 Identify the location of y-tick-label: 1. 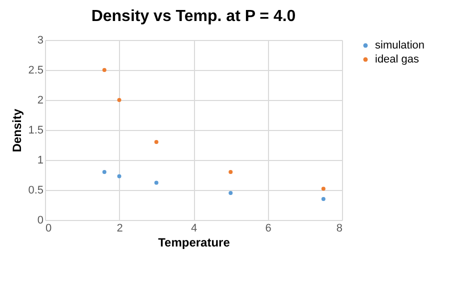
(40, 160).